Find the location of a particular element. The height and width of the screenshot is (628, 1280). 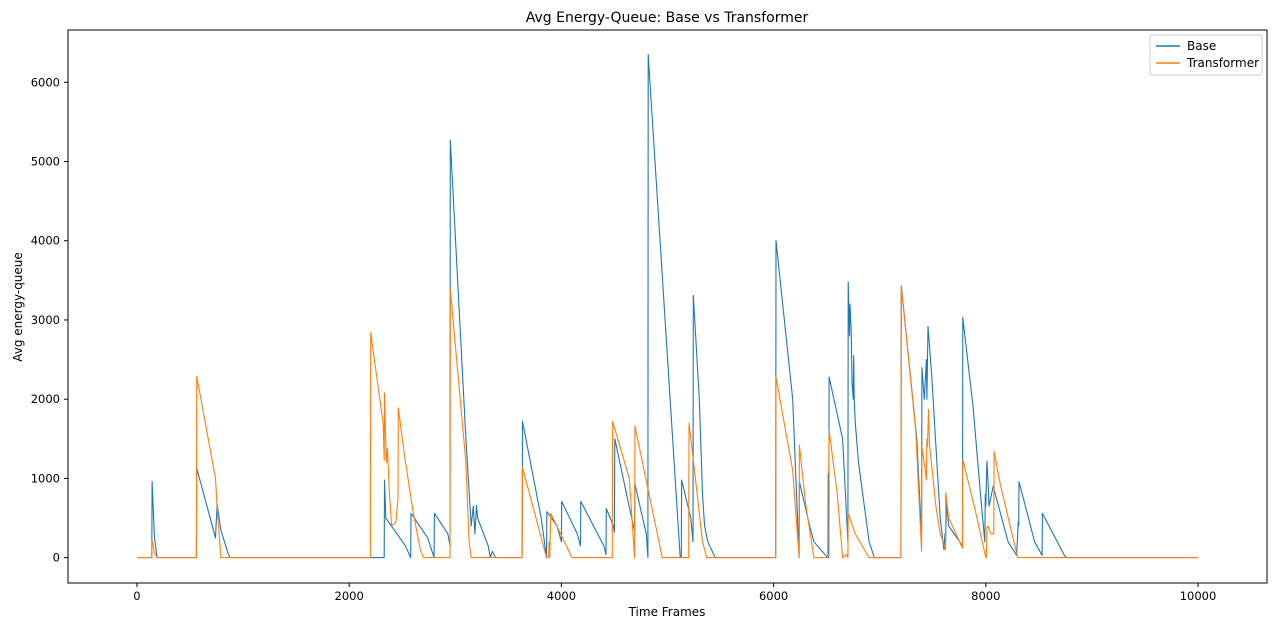

legend-label-transformer: Transformer is located at coordinates (1222, 63).